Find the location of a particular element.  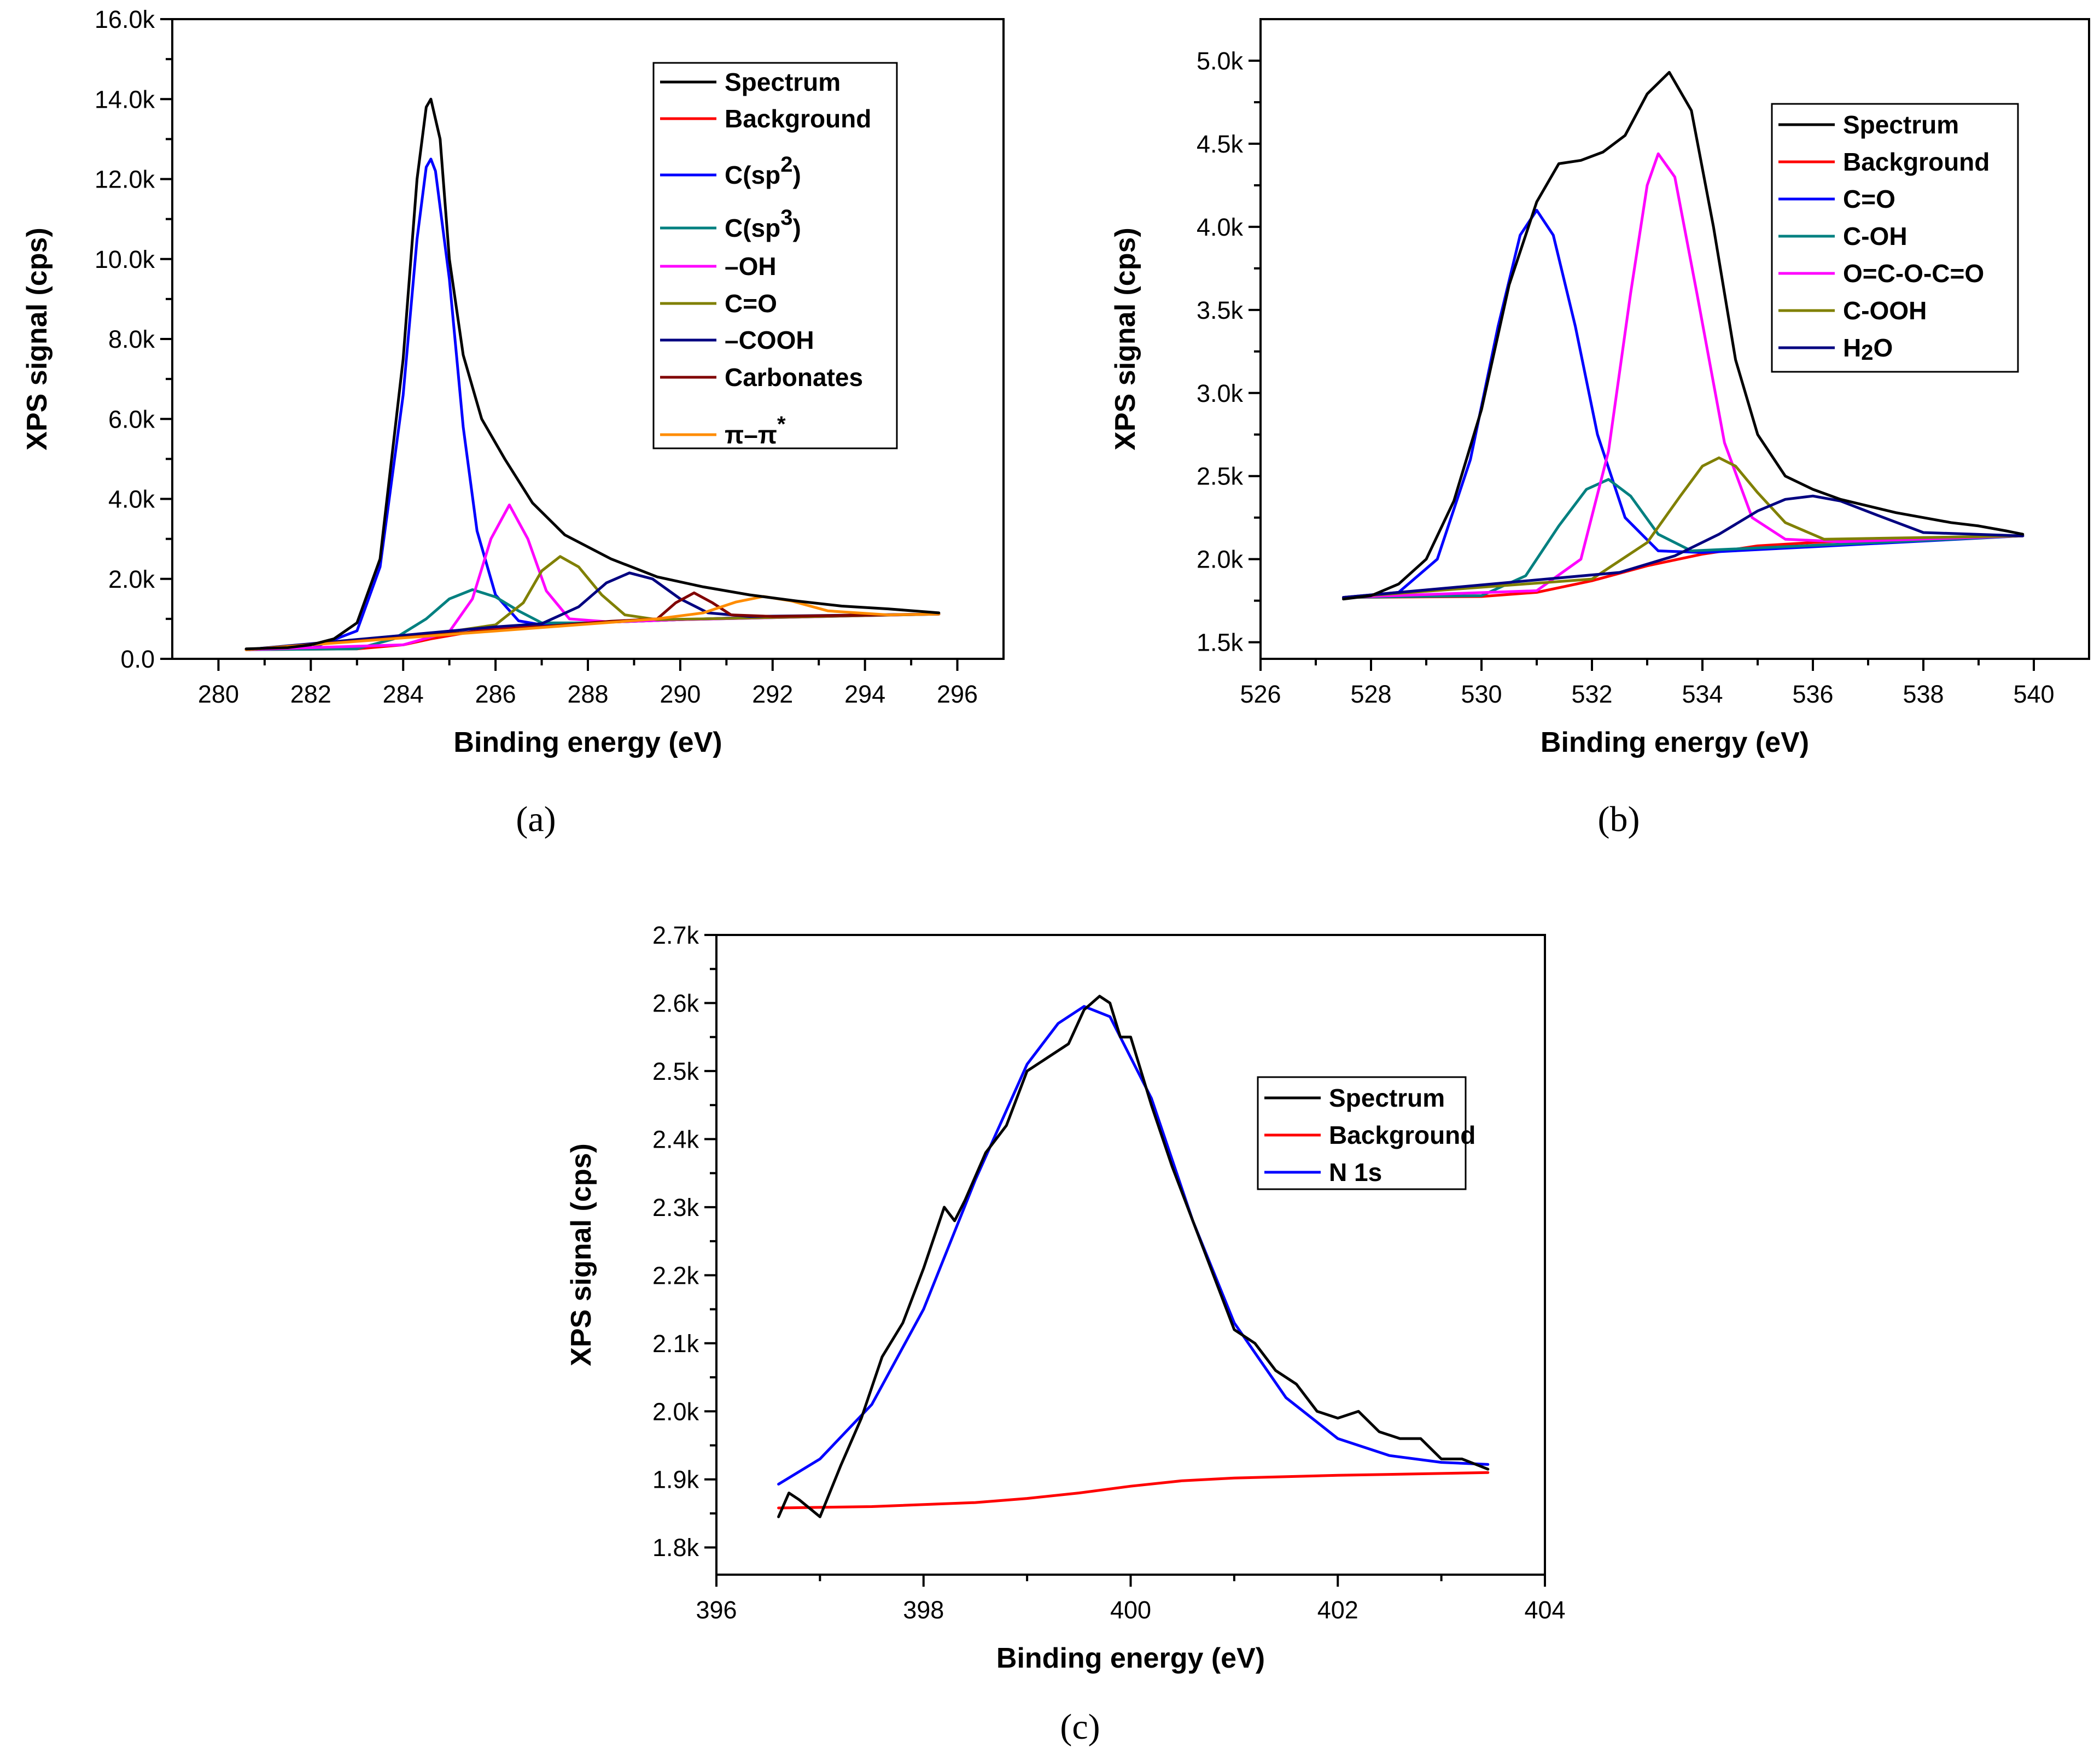

x-tick-label: 540 is located at coordinates (2033, 694).